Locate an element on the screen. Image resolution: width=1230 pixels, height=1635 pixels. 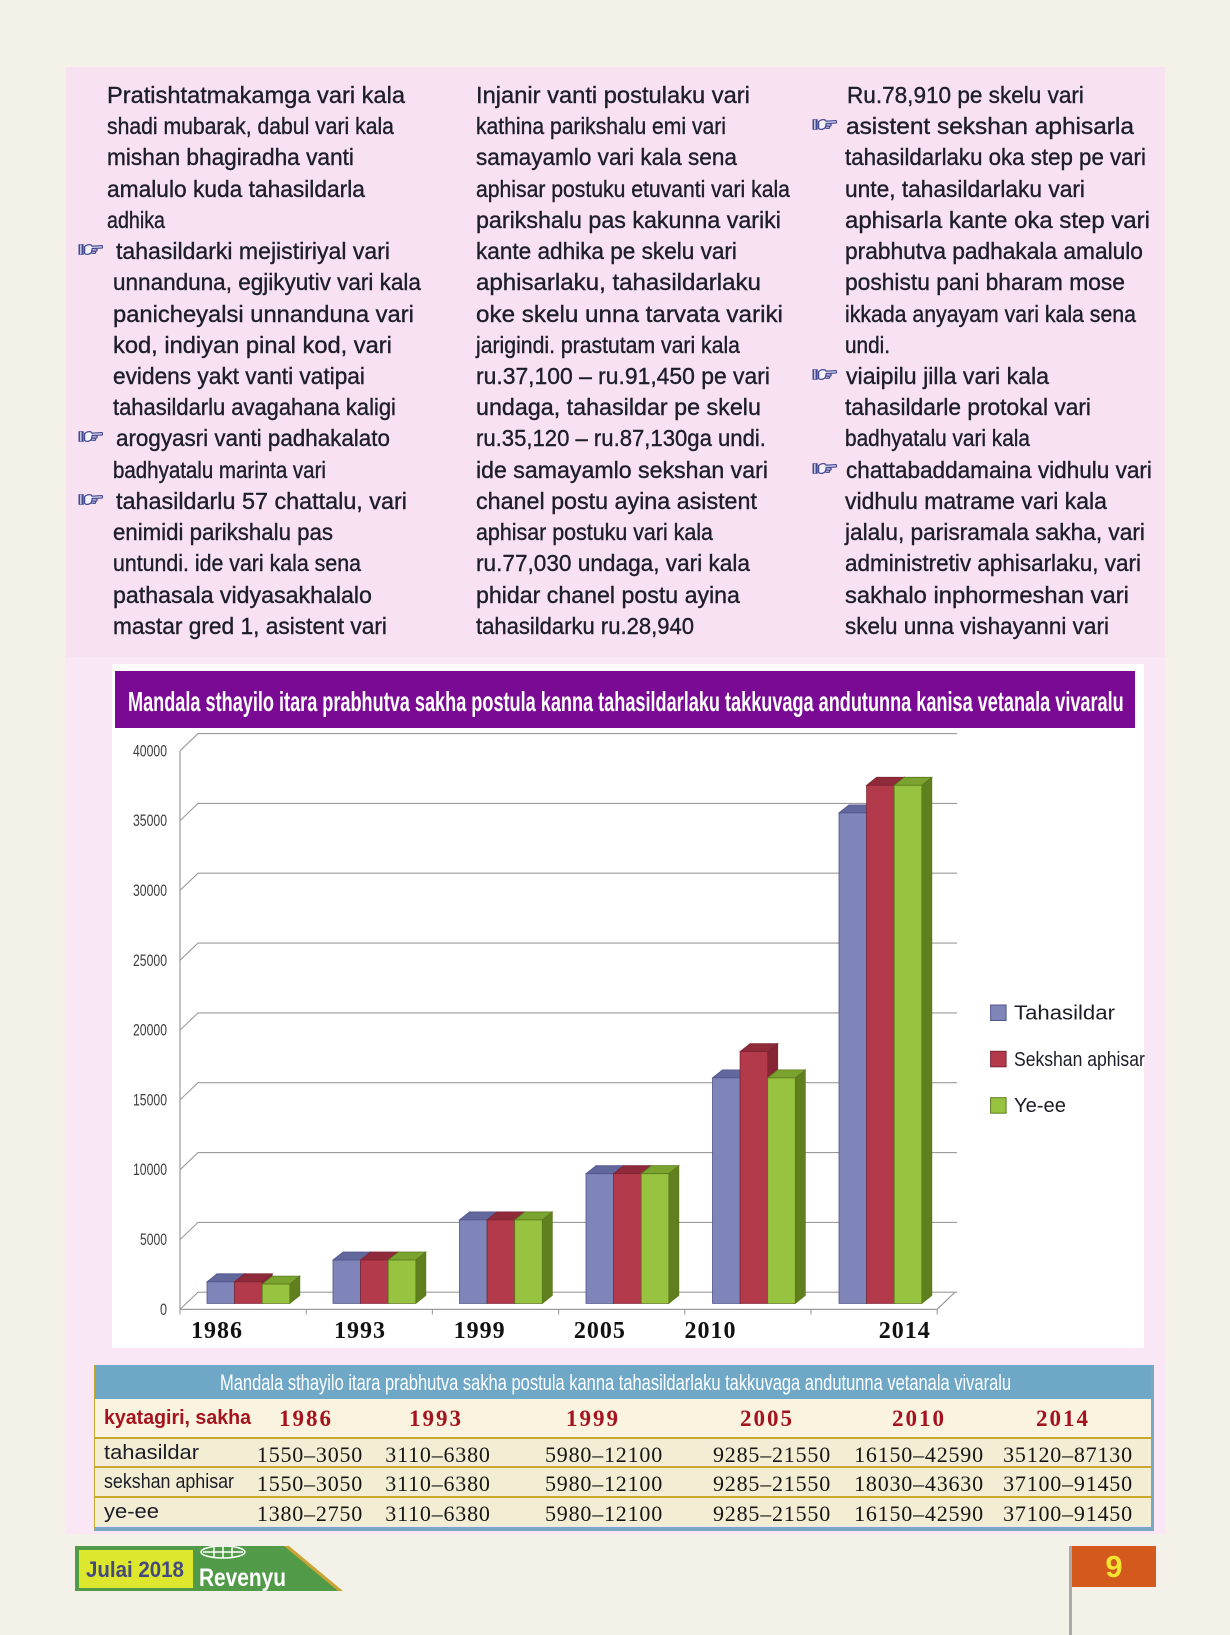
svg-text: 2014 is located at coordinates (905, 1331).